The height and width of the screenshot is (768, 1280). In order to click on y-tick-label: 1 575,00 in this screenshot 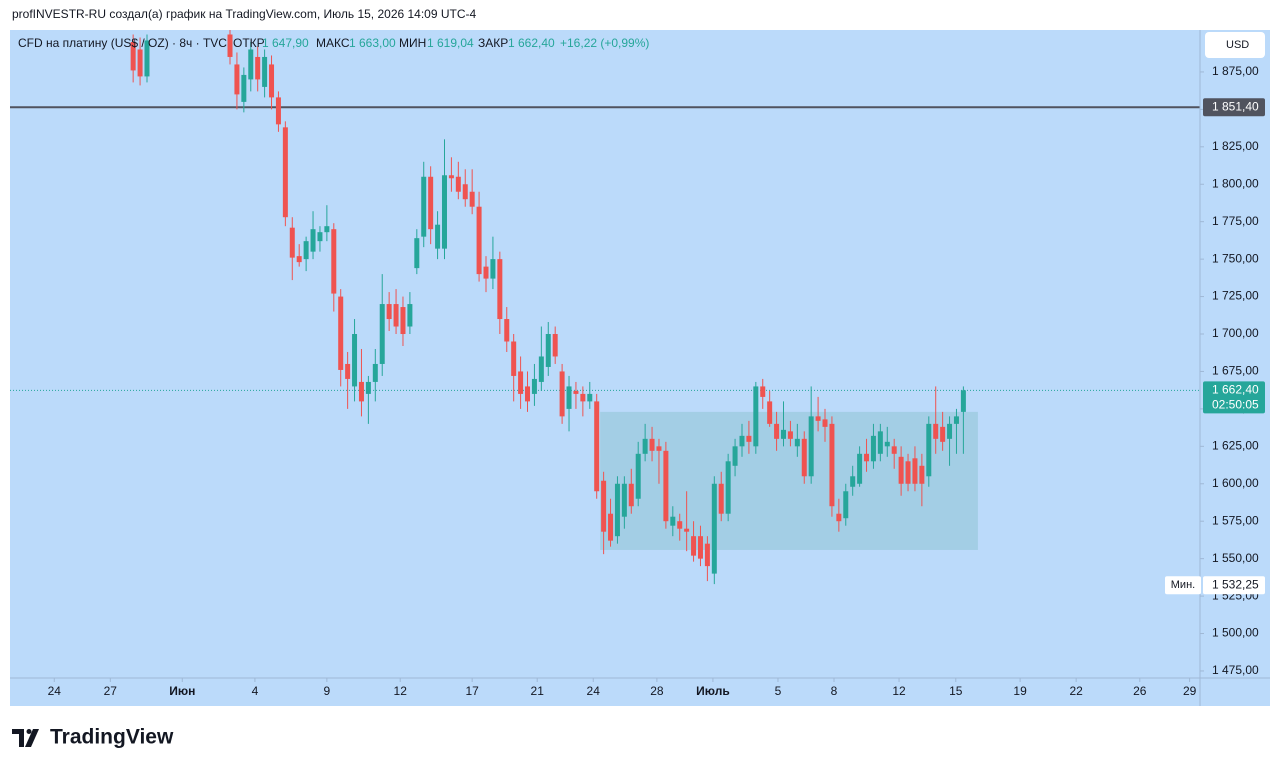, I will do `click(1235, 520)`.